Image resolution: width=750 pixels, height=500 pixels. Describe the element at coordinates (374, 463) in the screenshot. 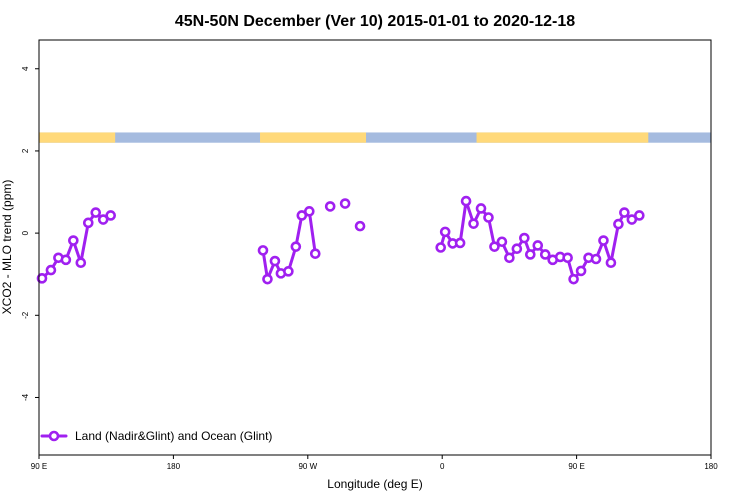

I see `x-axis: 90 E 180 90 W 0 90 E 180` at that location.